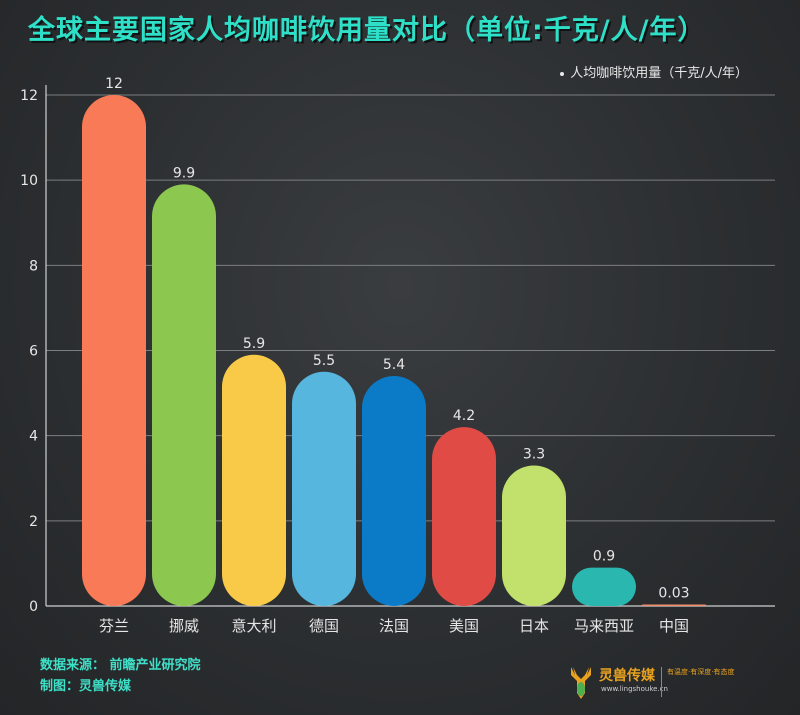 The width and height of the screenshot is (800, 715). What do you see at coordinates (562, 73) in the screenshot?
I see `legend-marker` at bounding box center [562, 73].